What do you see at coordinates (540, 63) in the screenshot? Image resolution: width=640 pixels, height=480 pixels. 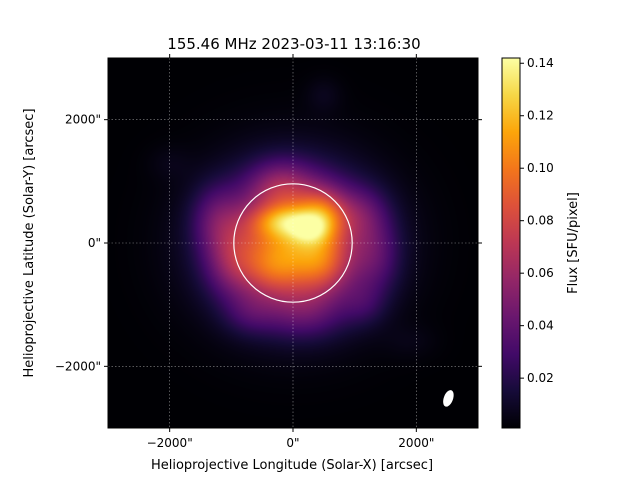 I see `colorbar-tick-label: 0.14` at bounding box center [540, 63].